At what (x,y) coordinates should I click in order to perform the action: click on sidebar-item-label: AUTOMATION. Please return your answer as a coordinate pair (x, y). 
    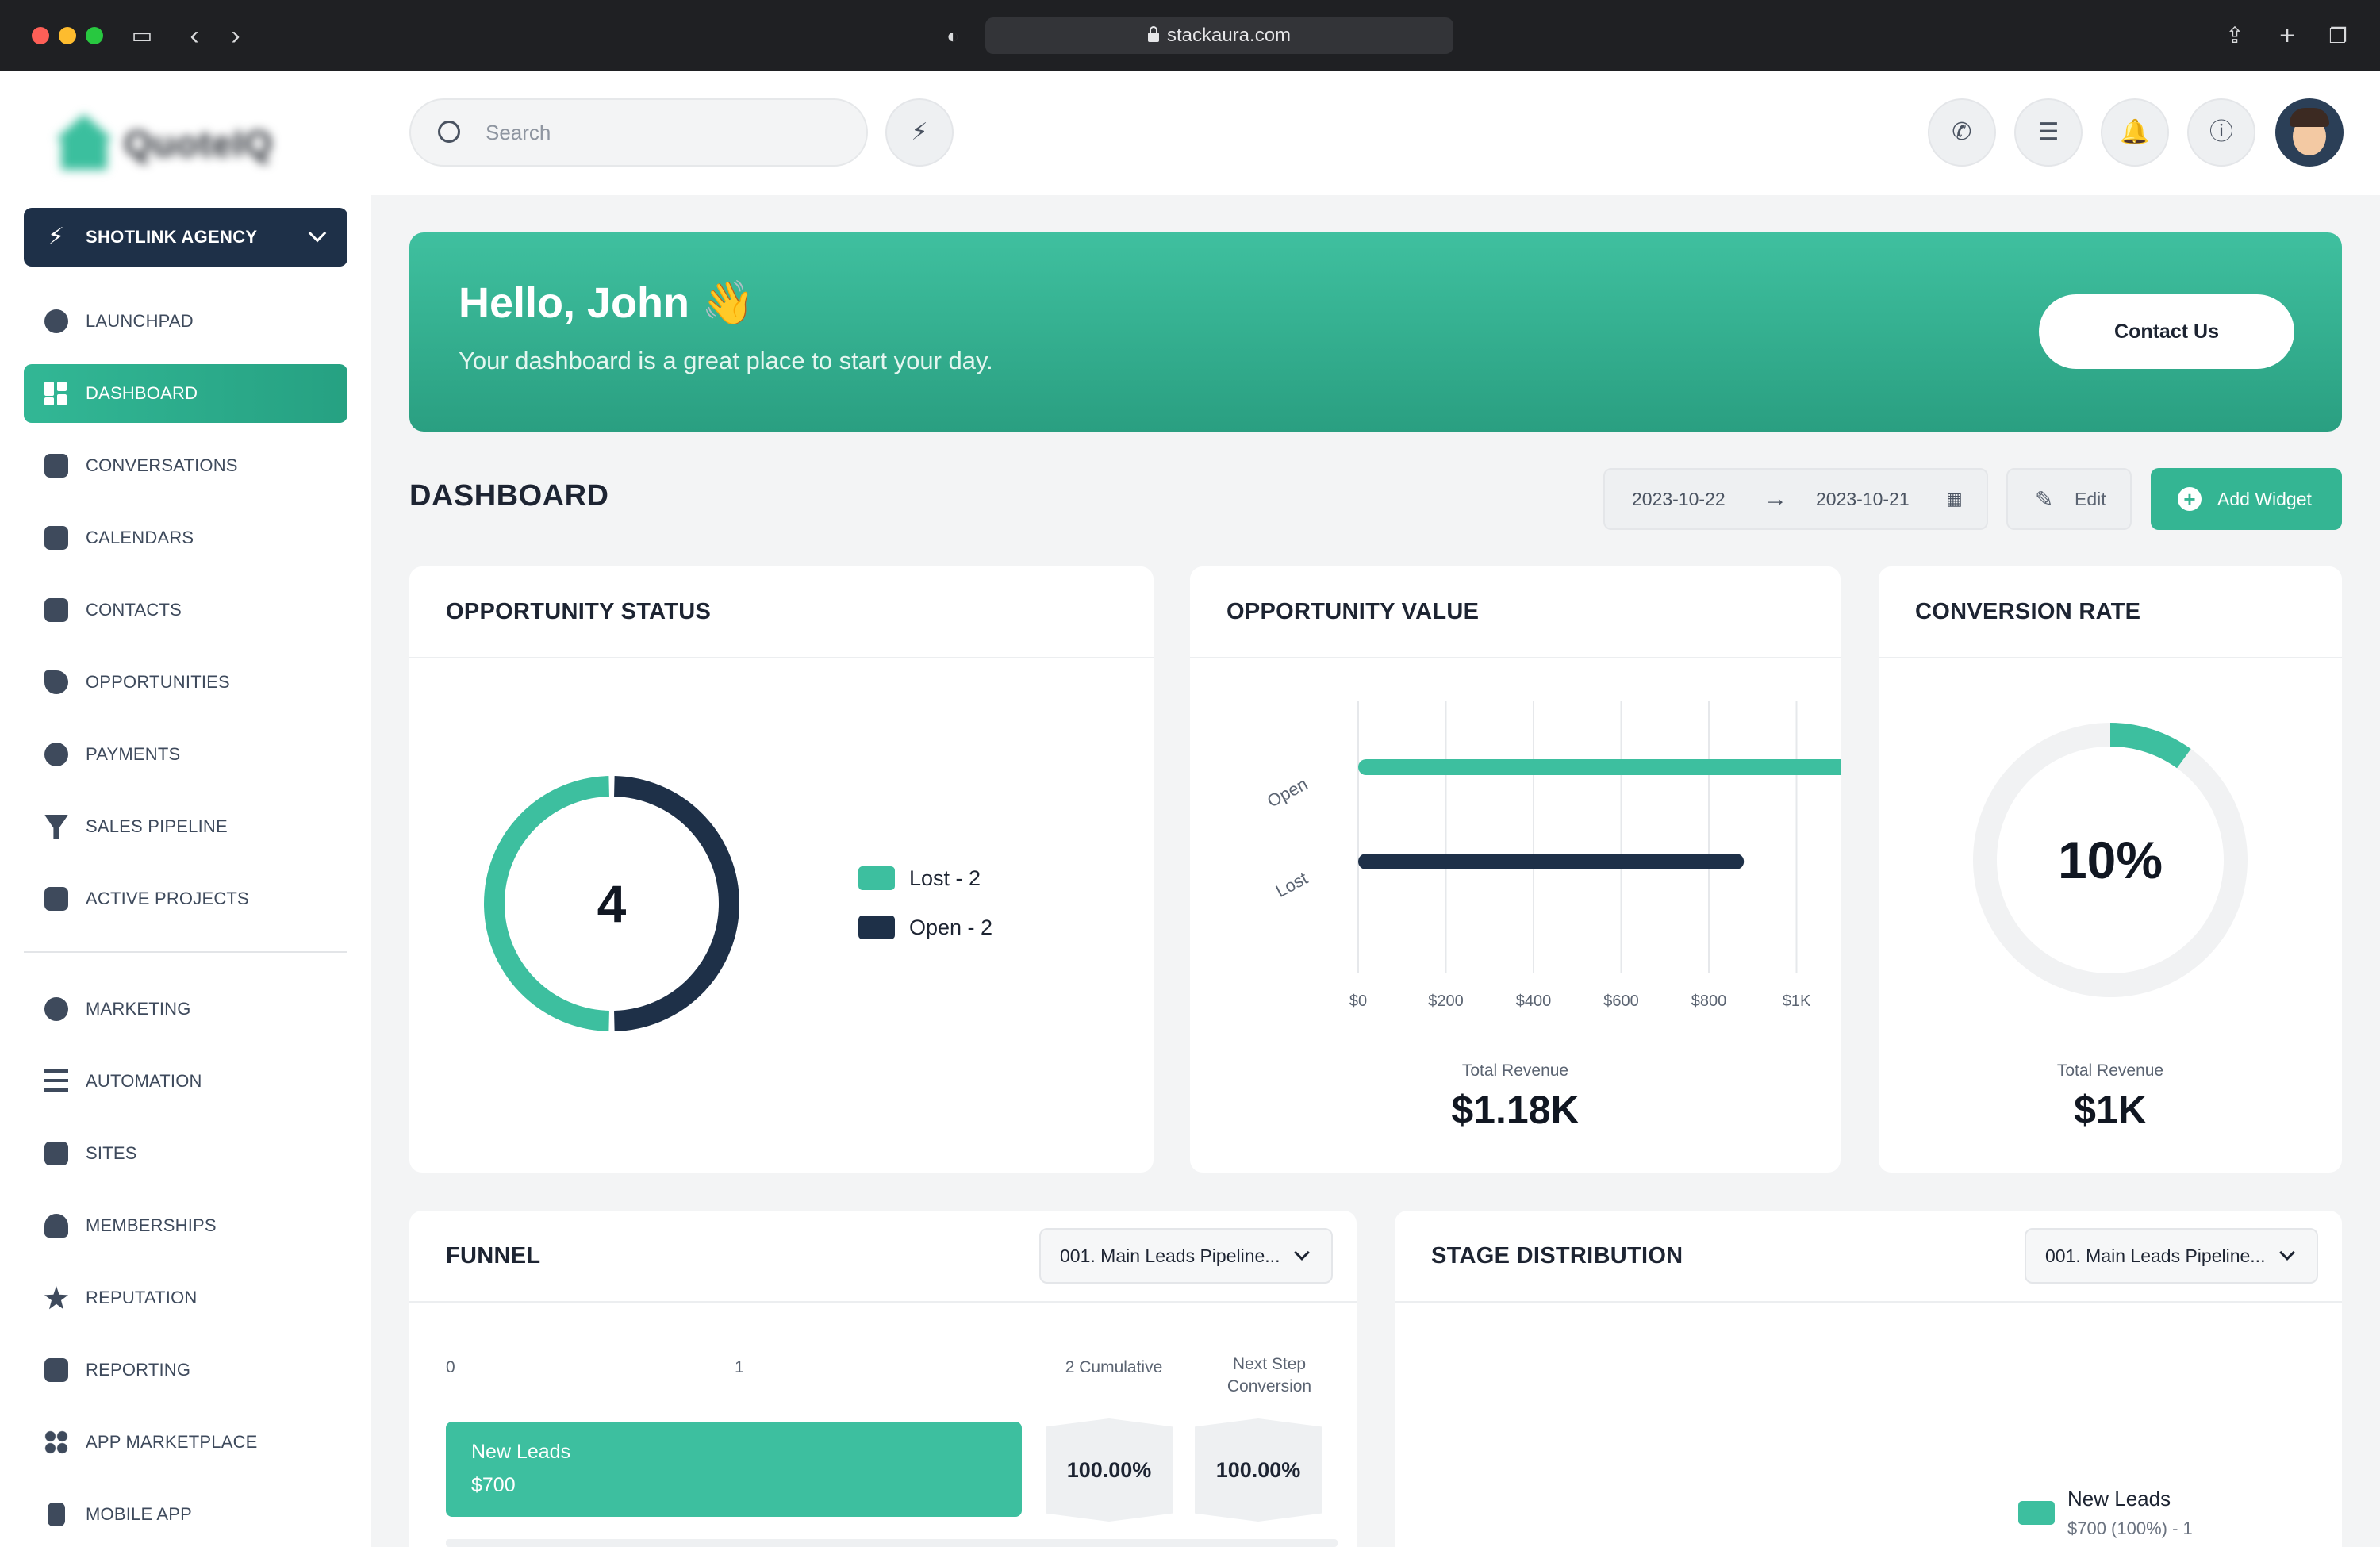
    Looking at the image, I should click on (144, 1081).